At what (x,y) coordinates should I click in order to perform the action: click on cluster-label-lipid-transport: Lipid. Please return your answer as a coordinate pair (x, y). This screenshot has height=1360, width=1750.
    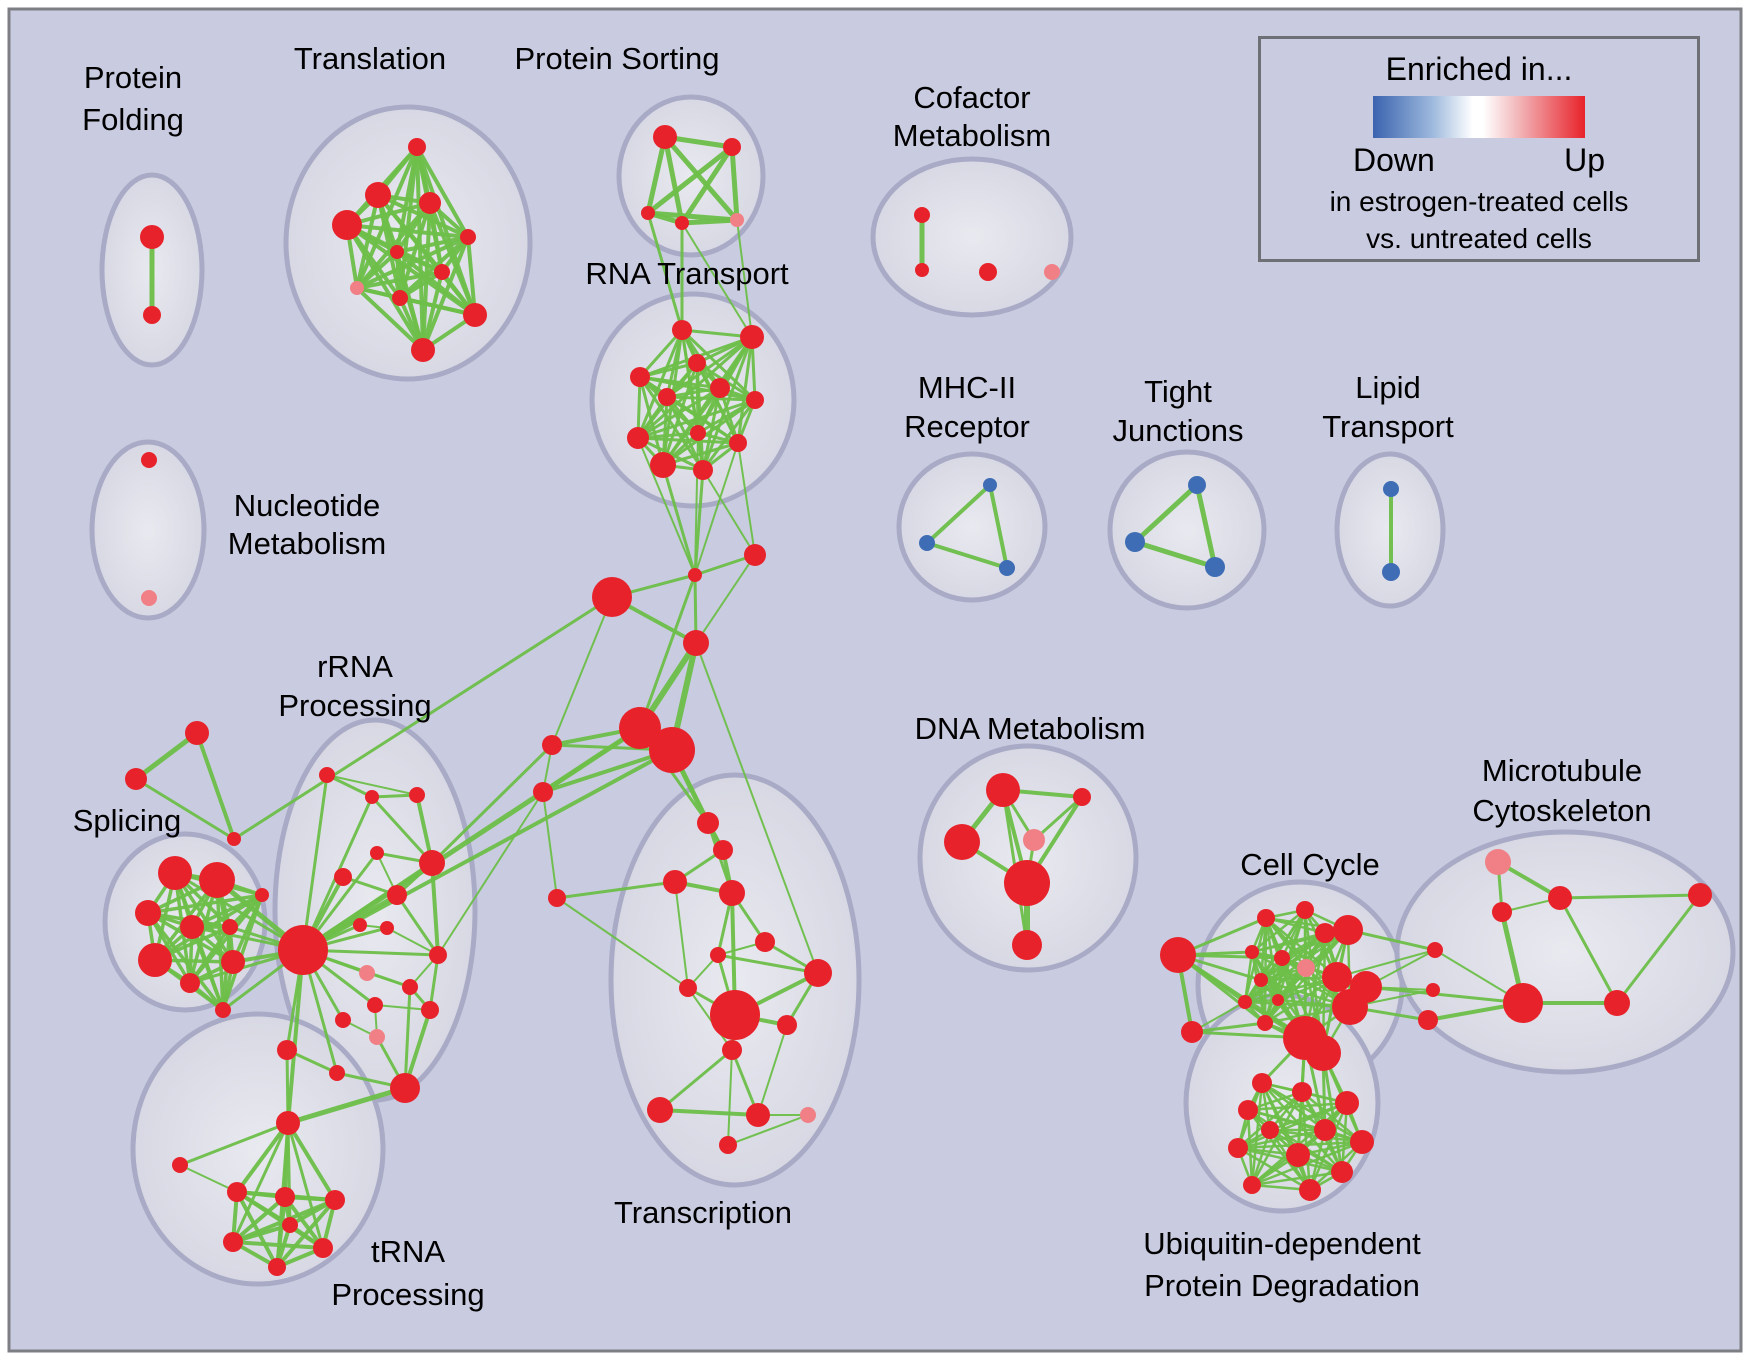
    Looking at the image, I should click on (1388, 387).